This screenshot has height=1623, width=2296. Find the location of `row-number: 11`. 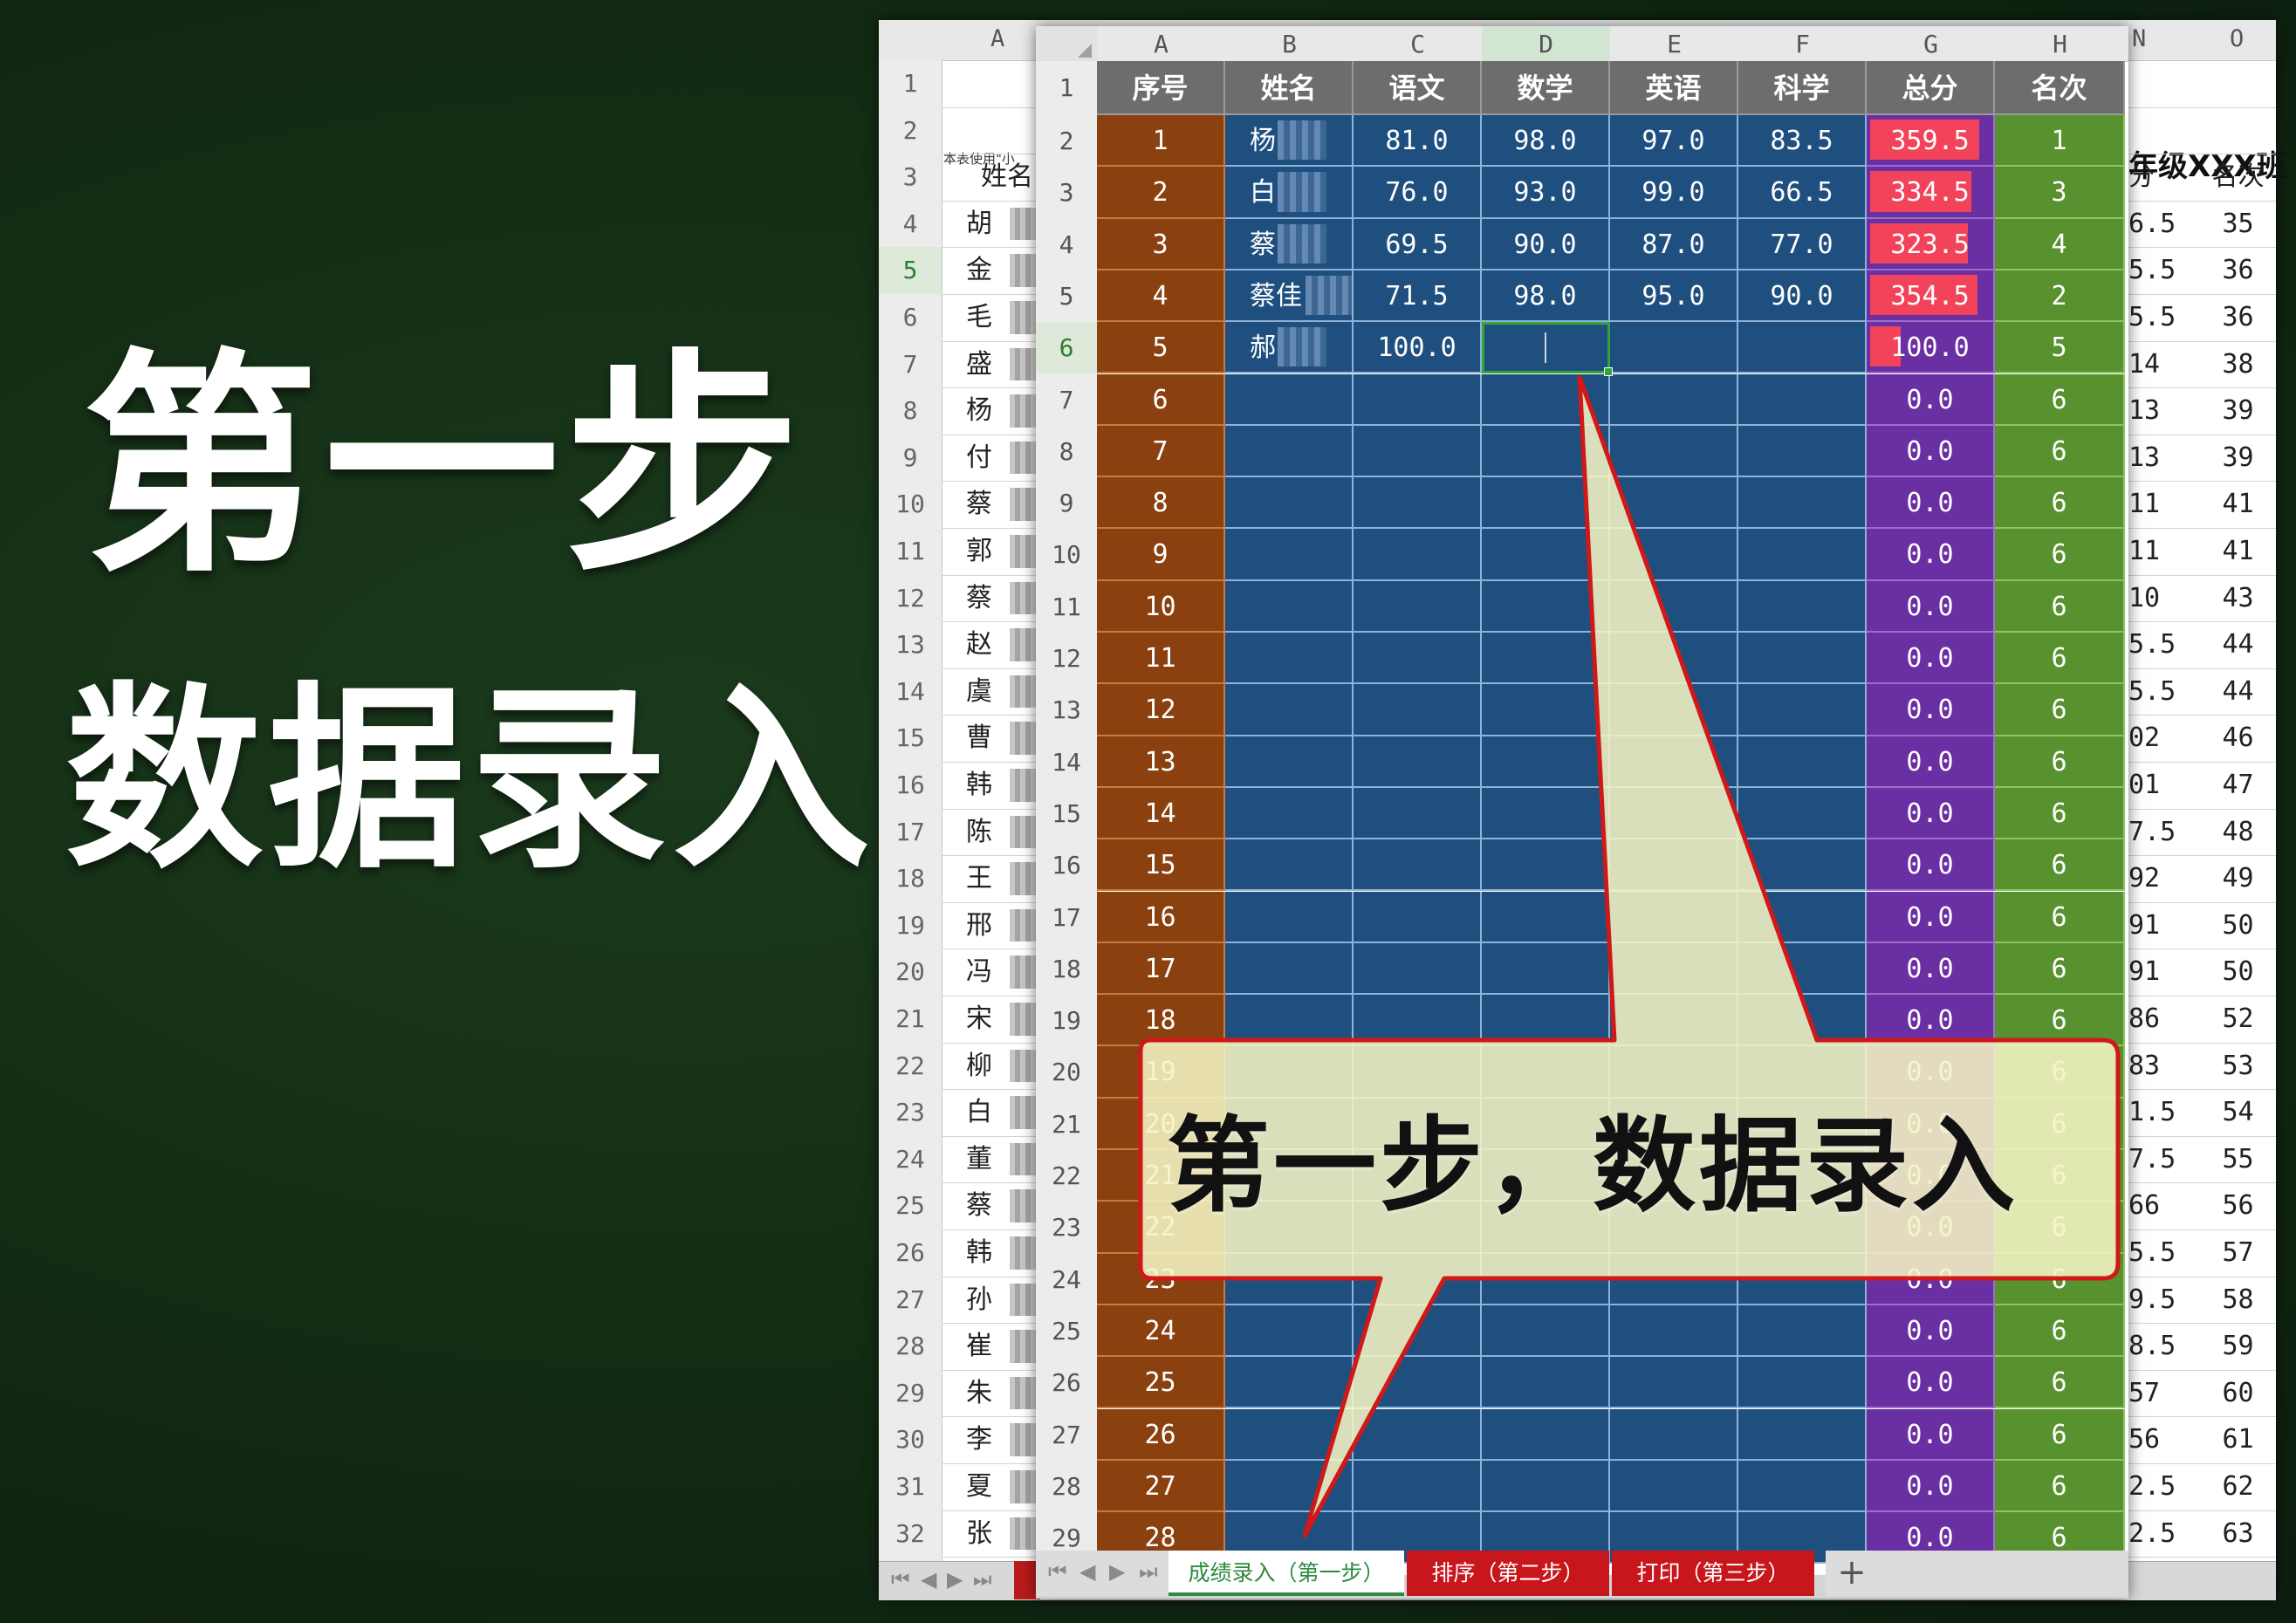

row-number: 11 is located at coordinates (1067, 606).